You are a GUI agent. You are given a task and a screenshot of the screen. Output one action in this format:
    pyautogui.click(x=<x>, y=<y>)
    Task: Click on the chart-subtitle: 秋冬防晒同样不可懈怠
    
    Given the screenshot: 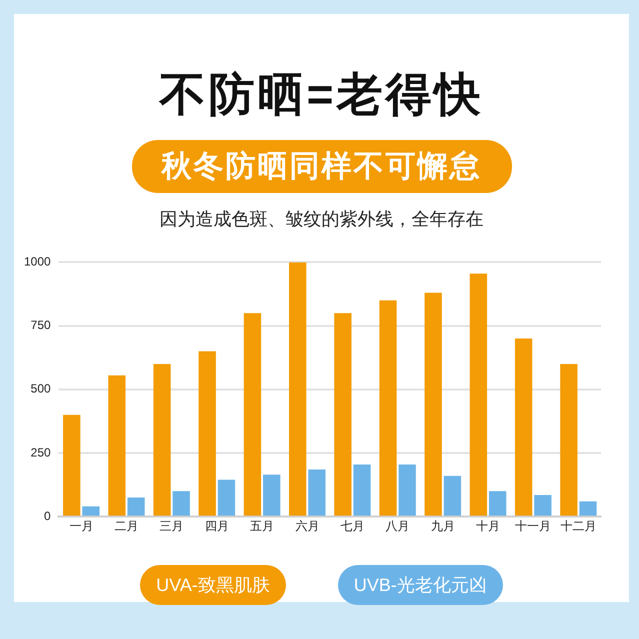 What is the action you would take?
    pyautogui.click(x=322, y=166)
    